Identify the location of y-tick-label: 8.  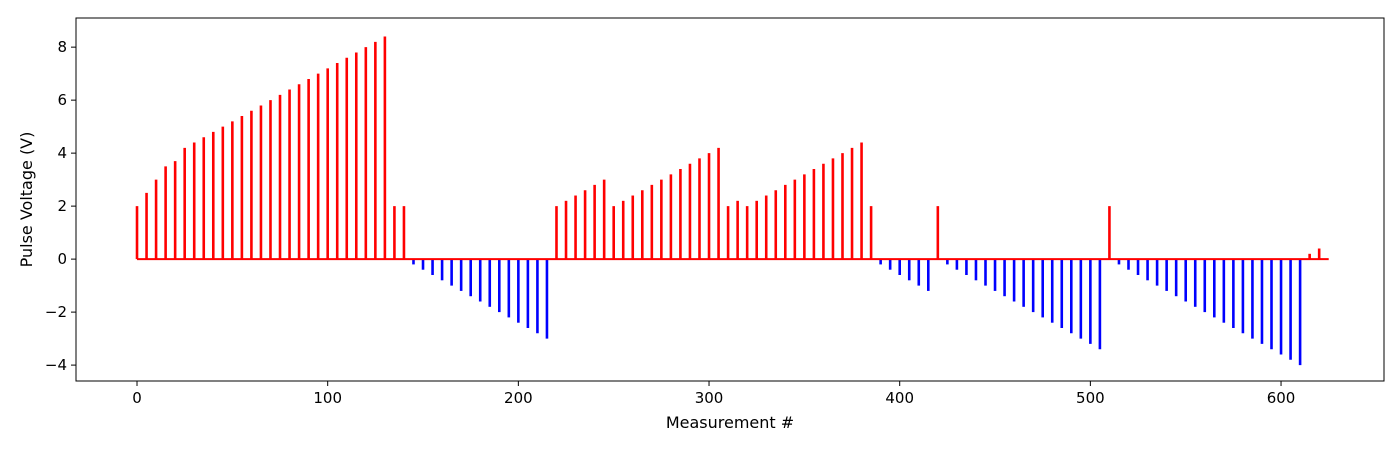
(62, 47).